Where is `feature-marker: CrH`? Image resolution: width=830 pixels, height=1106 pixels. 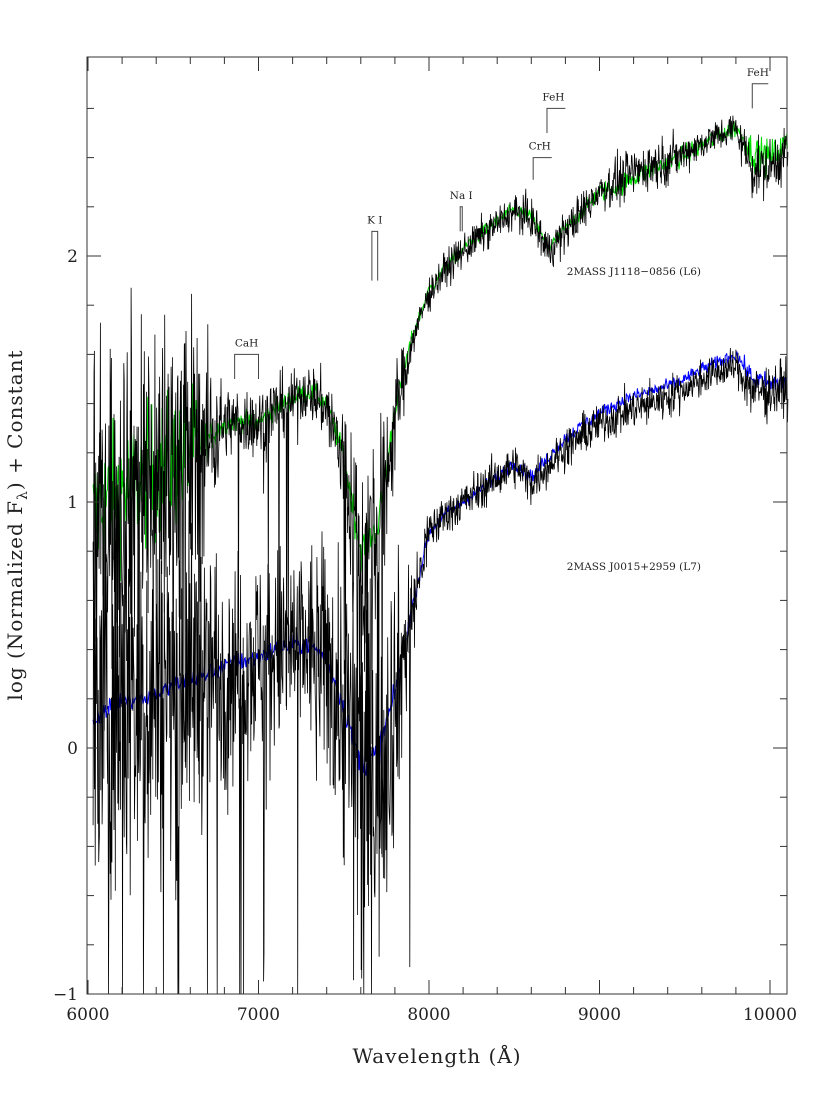 feature-marker: CrH is located at coordinates (540, 160).